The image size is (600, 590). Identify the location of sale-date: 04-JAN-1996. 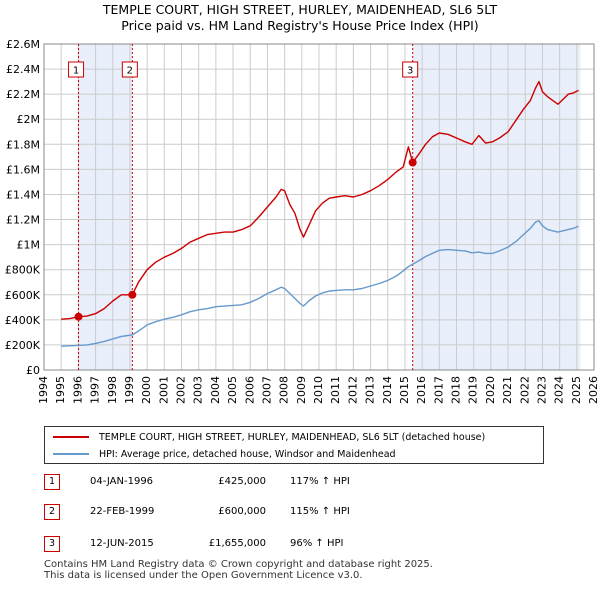
(122, 481).